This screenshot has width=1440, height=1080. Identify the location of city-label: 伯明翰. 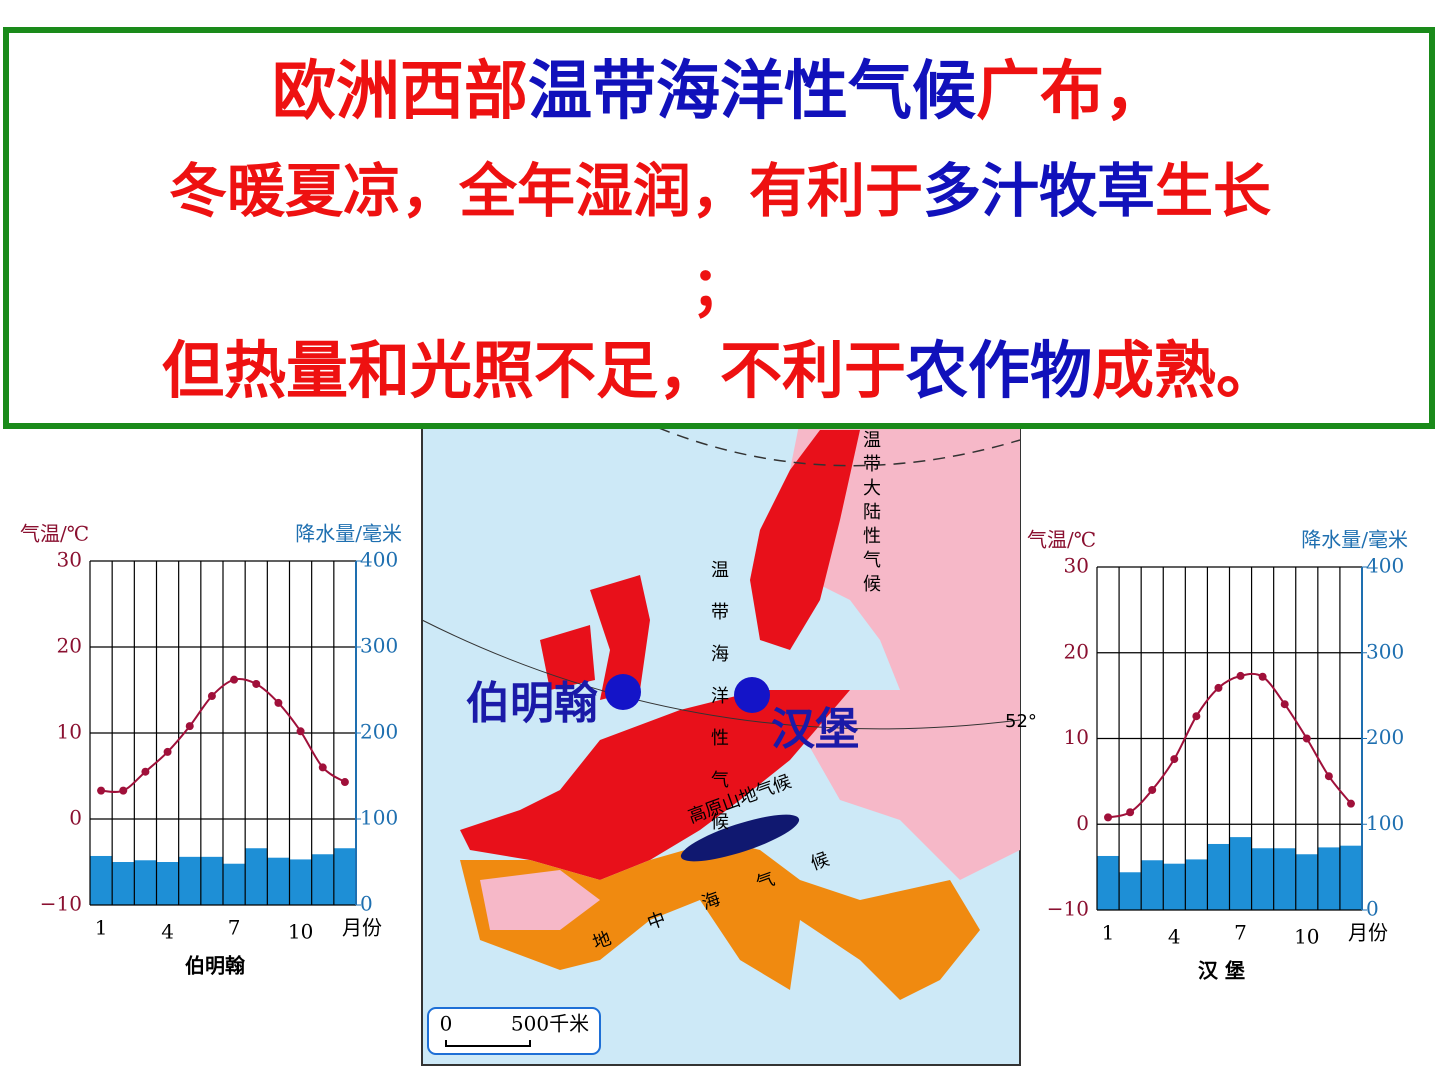
(532, 703).